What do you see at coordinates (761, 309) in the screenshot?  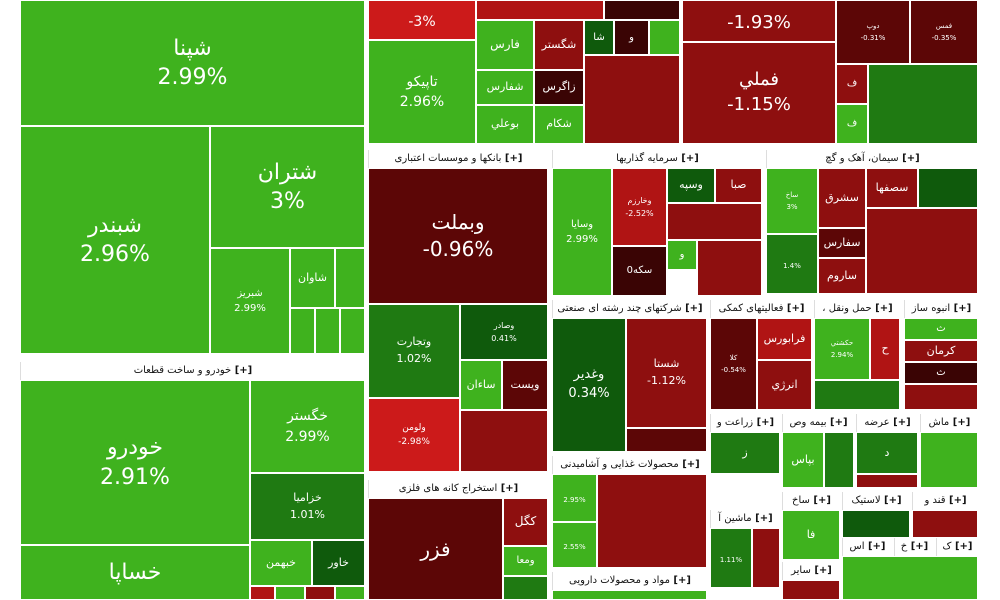 I see `sector-header: [+] فعالیتهای کمکی` at bounding box center [761, 309].